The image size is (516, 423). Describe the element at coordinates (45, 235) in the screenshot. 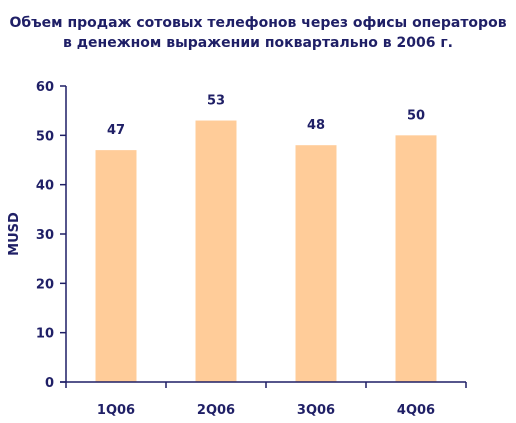

I see `y-tick-label-30: 30` at that location.